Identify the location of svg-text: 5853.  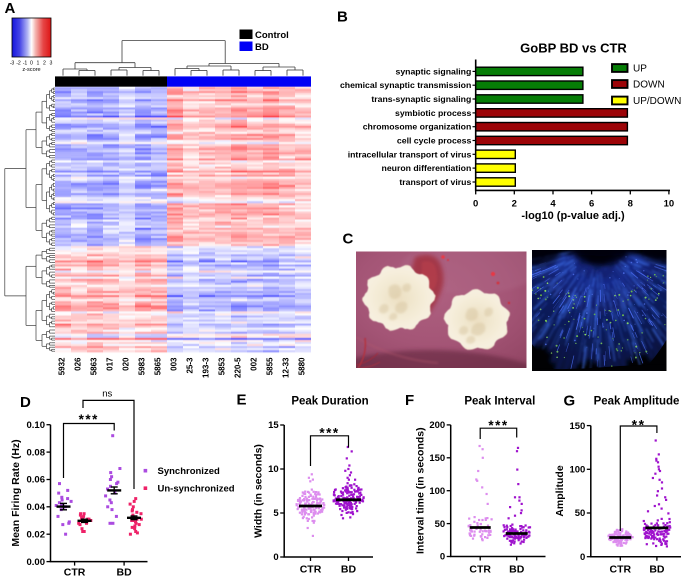
(222, 366).